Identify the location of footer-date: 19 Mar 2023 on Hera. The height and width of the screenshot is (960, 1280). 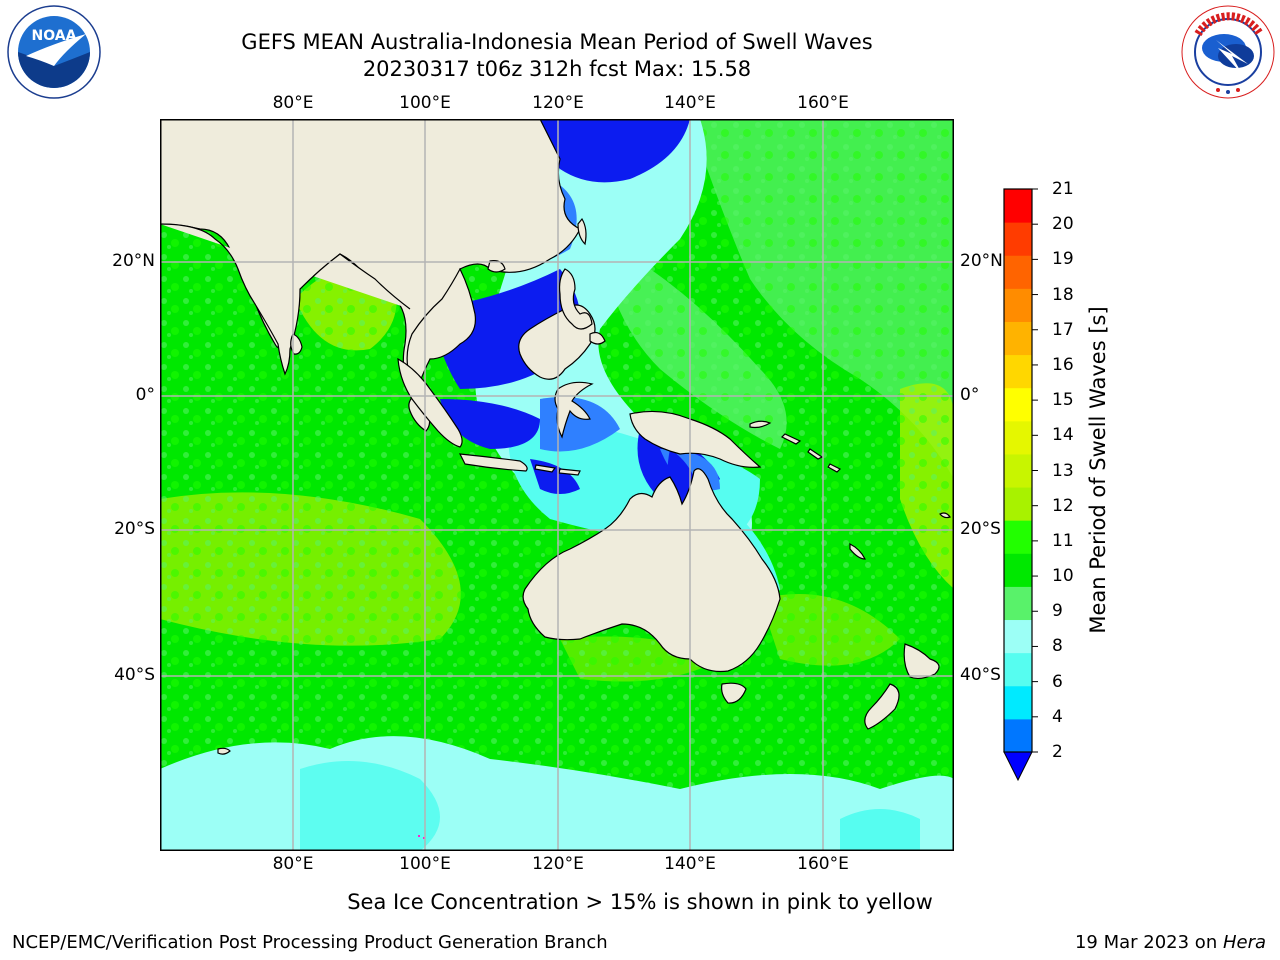
(1170, 942).